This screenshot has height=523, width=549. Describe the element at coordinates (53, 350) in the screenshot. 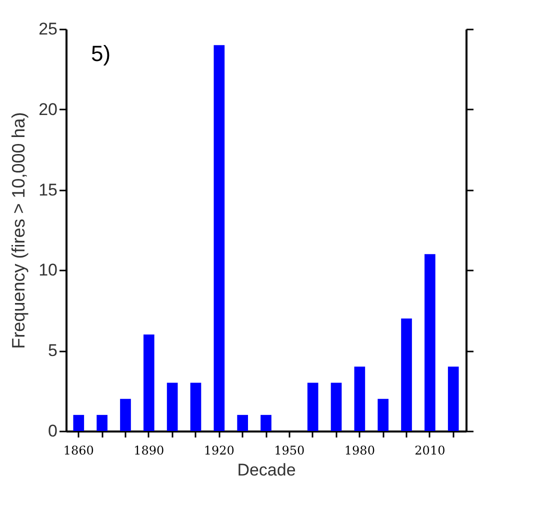

I see `y-tick-label: 5` at that location.